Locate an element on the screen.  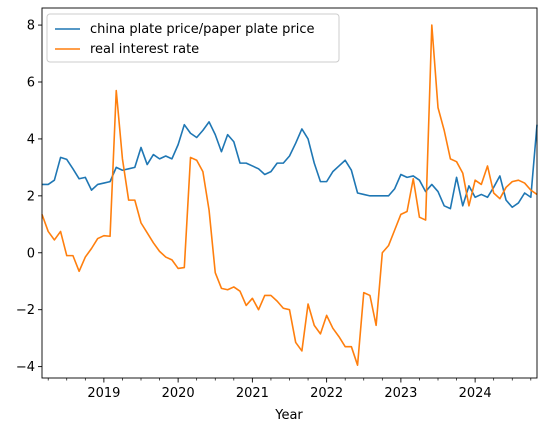
y-tick-label: 2 is located at coordinates (31, 196).